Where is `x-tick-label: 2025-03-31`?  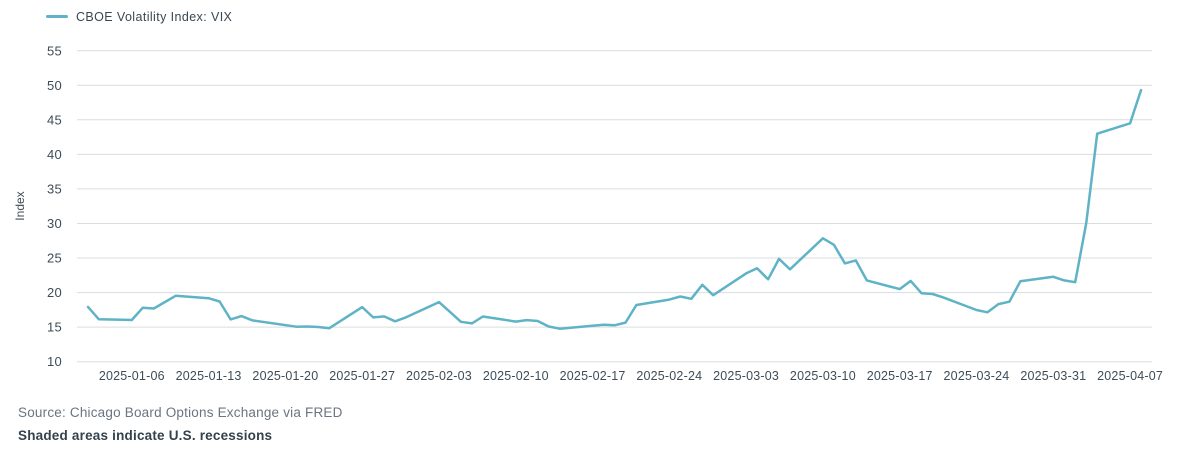
x-tick-label: 2025-03-31 is located at coordinates (1053, 376).